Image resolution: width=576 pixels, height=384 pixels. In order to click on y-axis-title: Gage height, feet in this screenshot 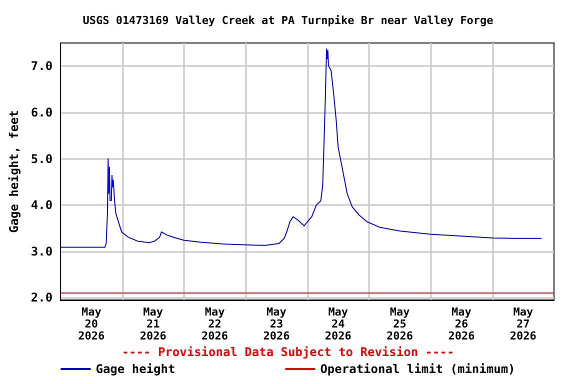, I will do `click(14, 171)`.